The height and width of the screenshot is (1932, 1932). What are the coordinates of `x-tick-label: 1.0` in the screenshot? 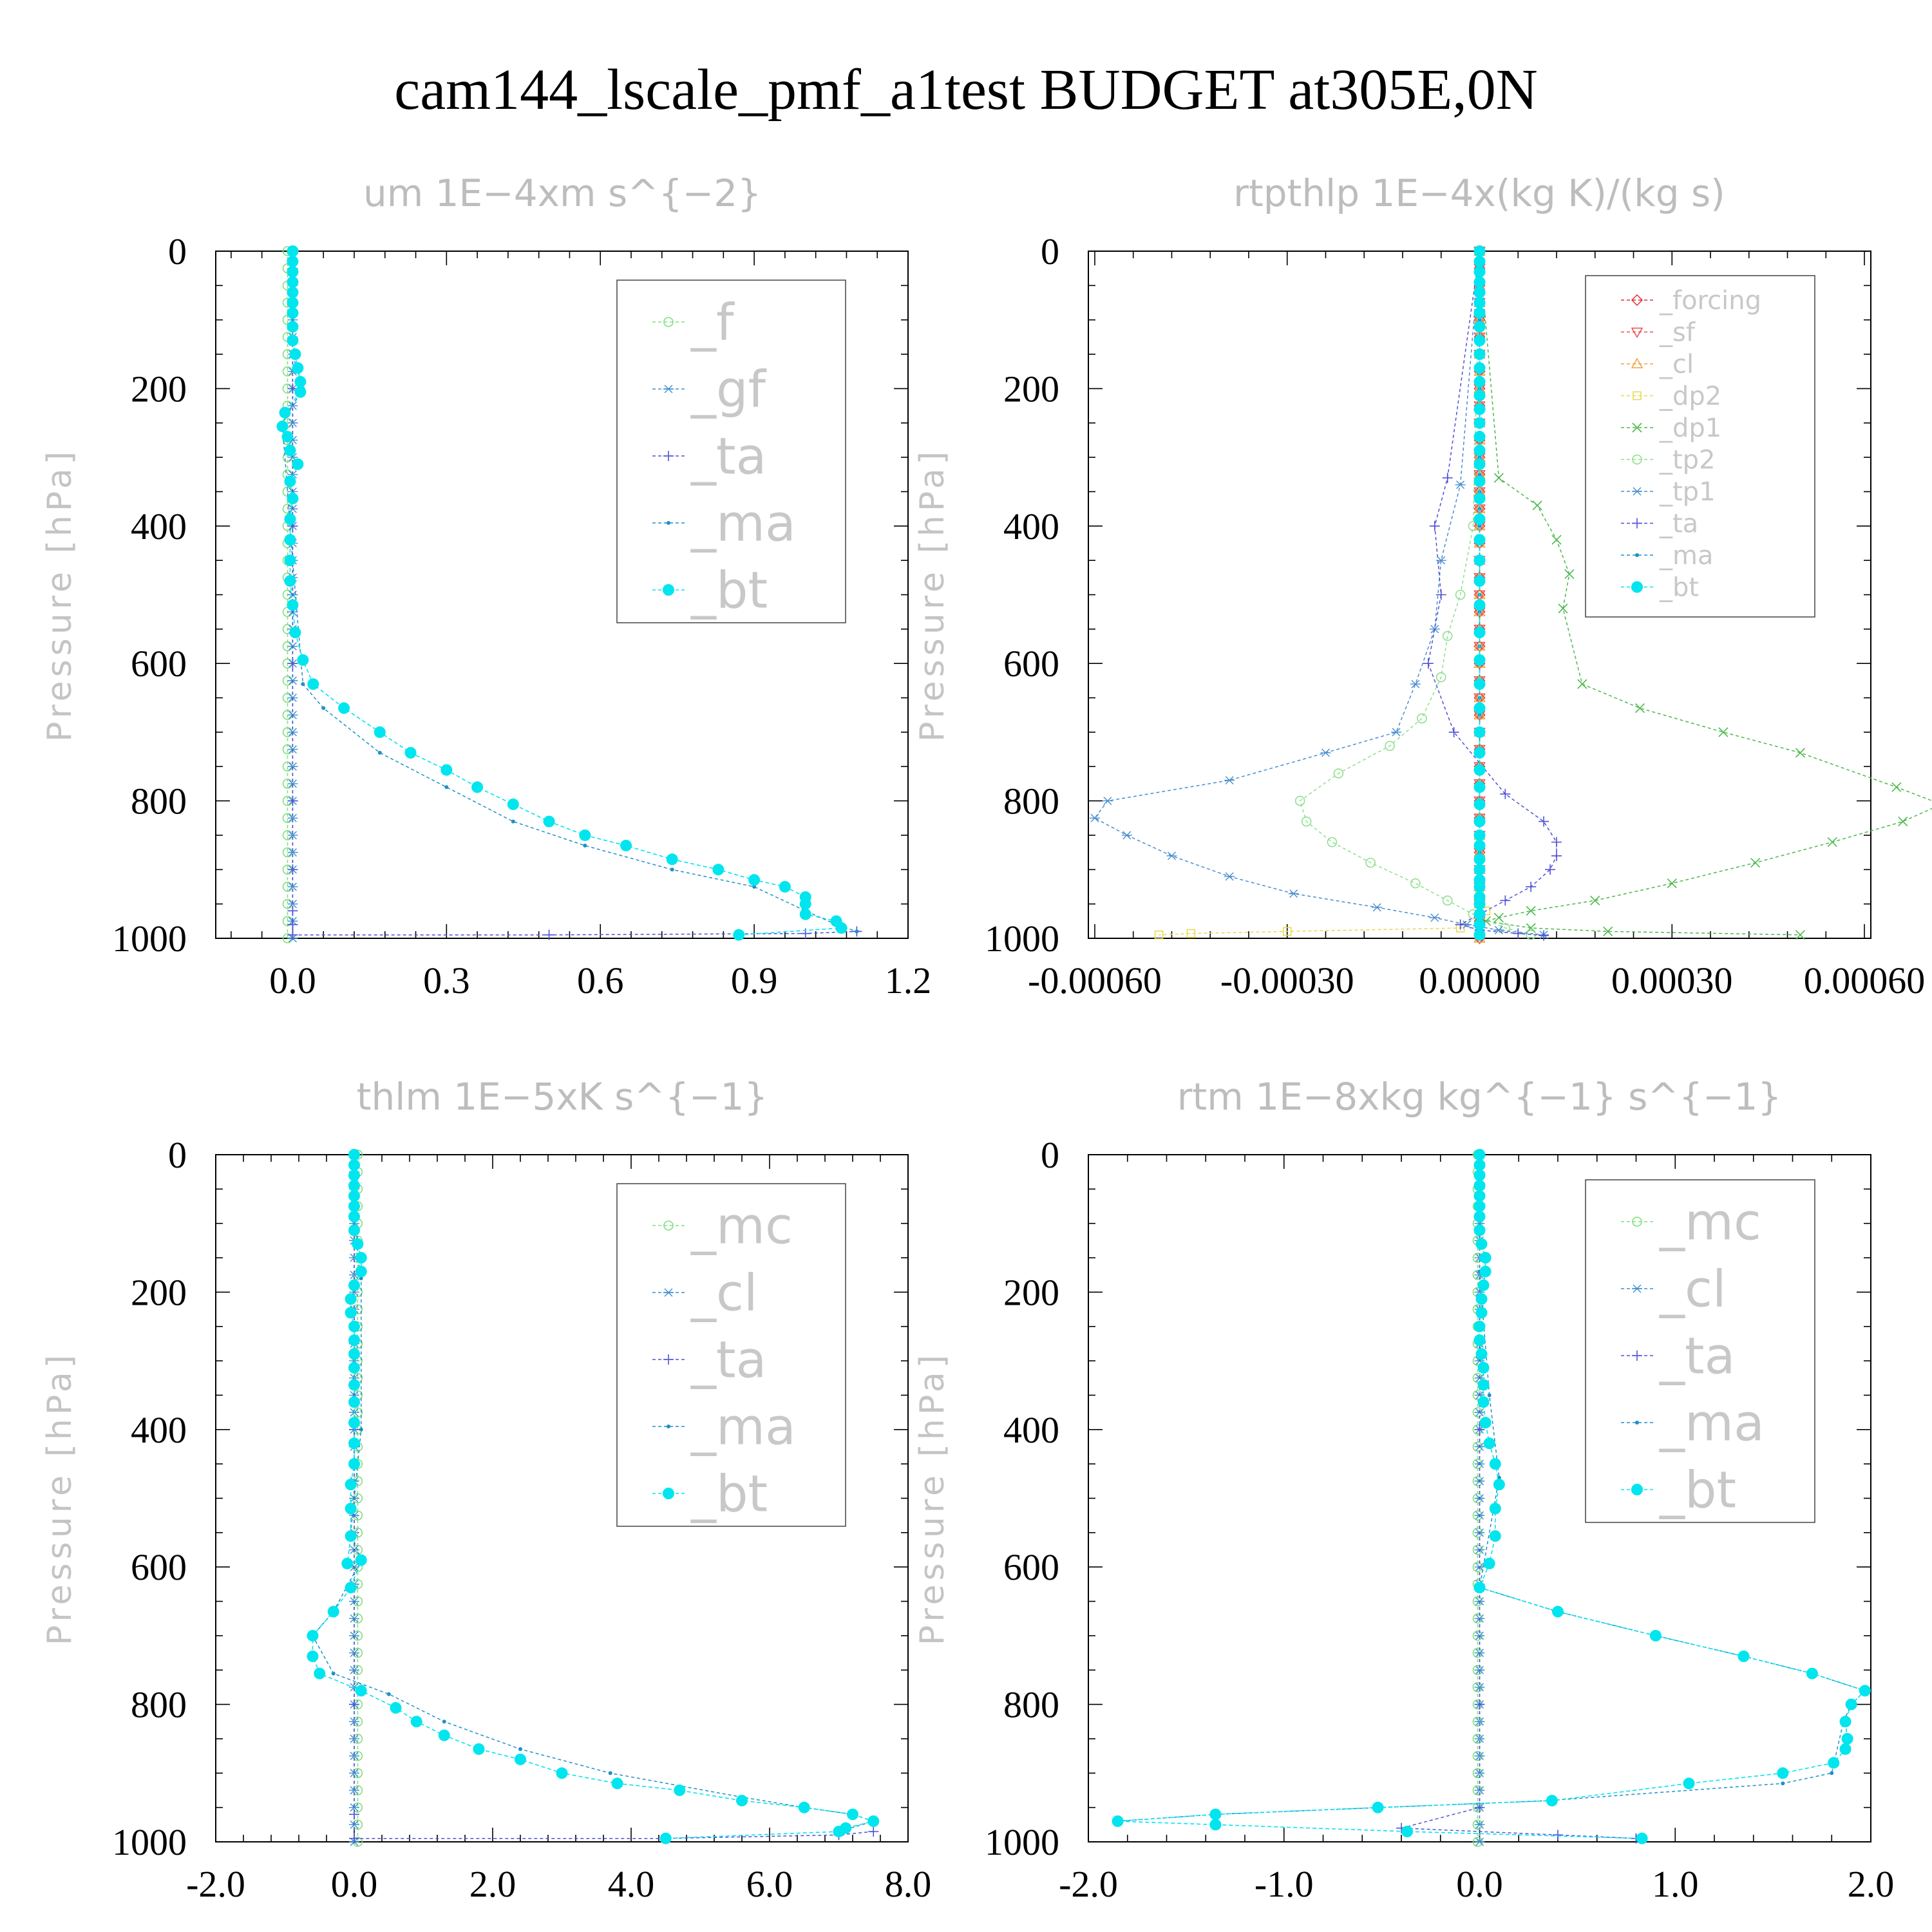 It's located at (1675, 1884).